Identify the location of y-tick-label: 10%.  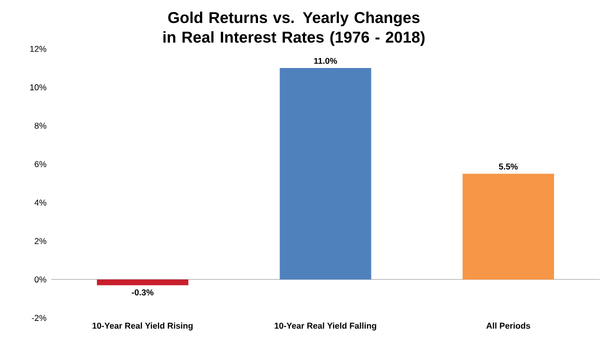
(38, 87).